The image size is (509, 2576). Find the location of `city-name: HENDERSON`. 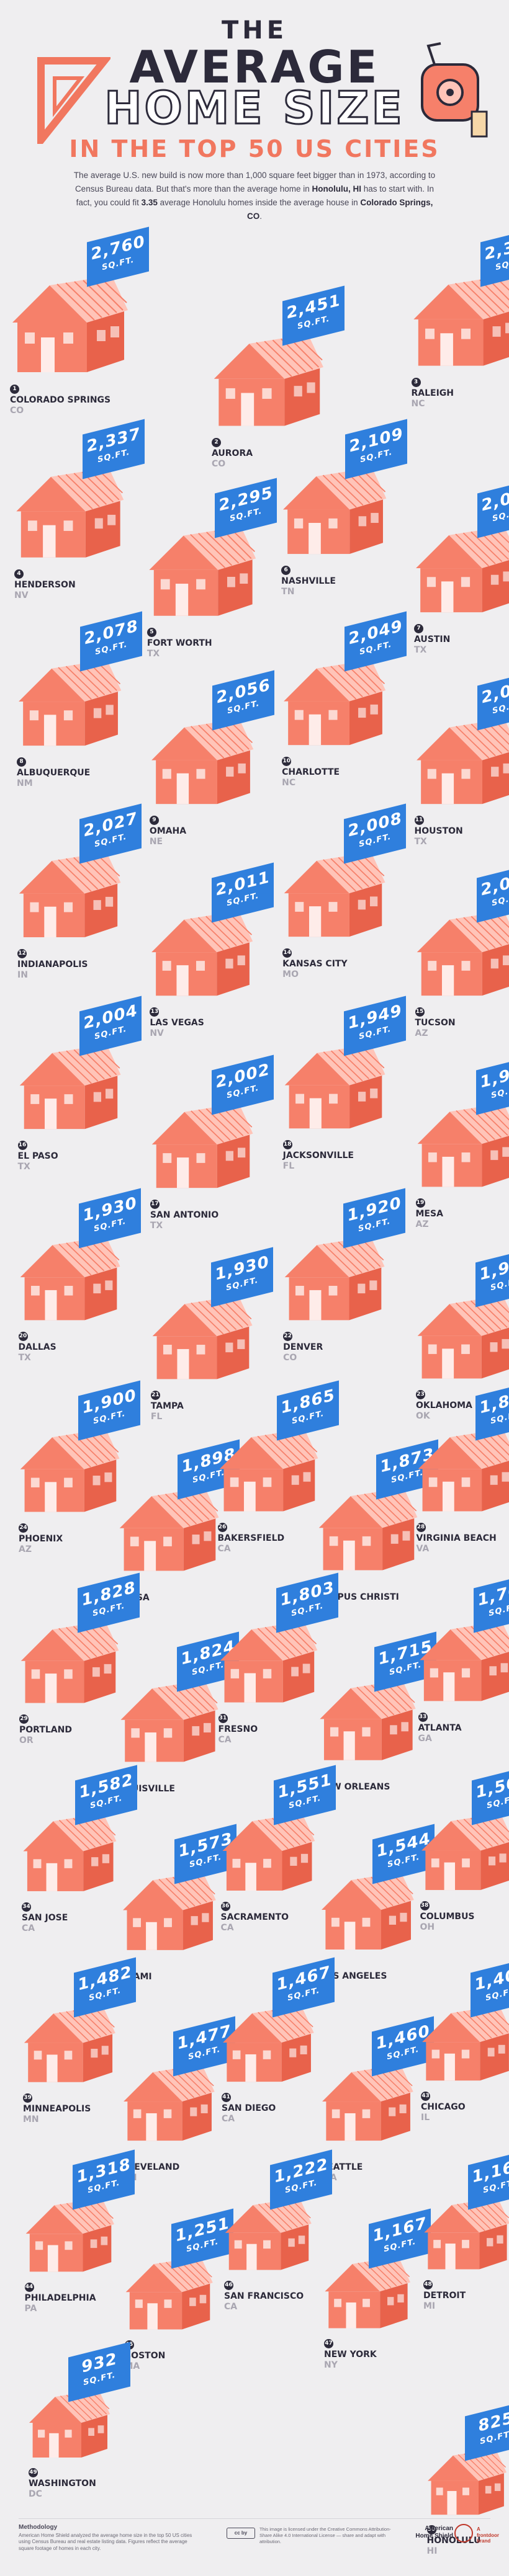

city-name: HENDERSON is located at coordinates (45, 585).